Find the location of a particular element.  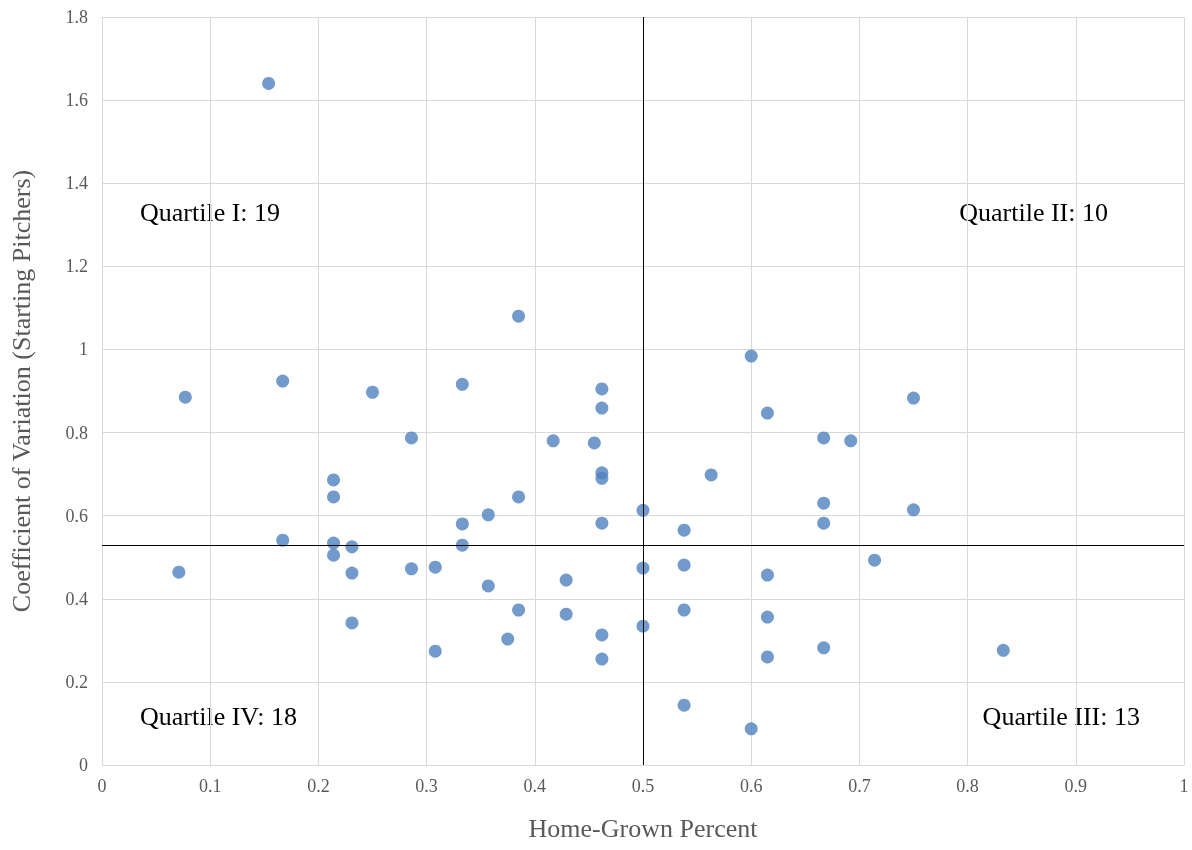

annotation: Quartile I: 19 is located at coordinates (210, 212).